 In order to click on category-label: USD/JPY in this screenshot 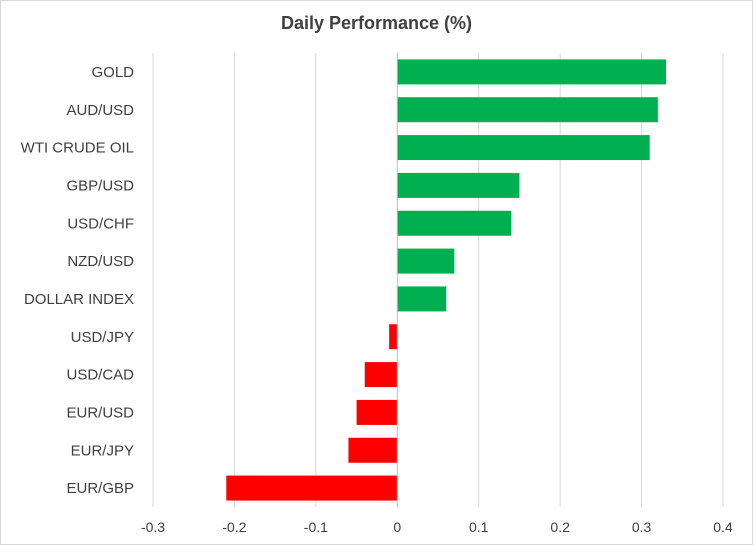, I will do `click(102, 337)`.